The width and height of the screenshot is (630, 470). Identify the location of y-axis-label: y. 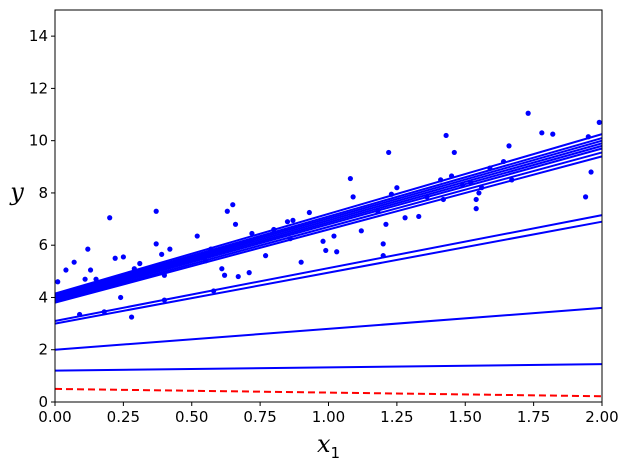
(16, 192).